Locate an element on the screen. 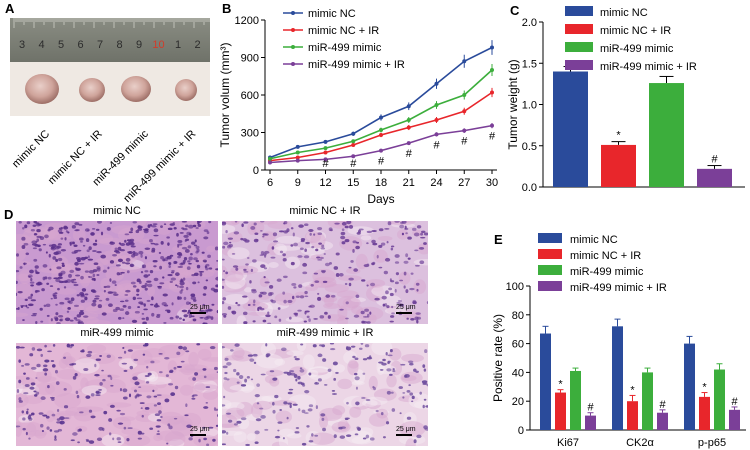 The width and height of the screenshot is (750, 450). y-tick-label: 2.0 is located at coordinates (529, 23).